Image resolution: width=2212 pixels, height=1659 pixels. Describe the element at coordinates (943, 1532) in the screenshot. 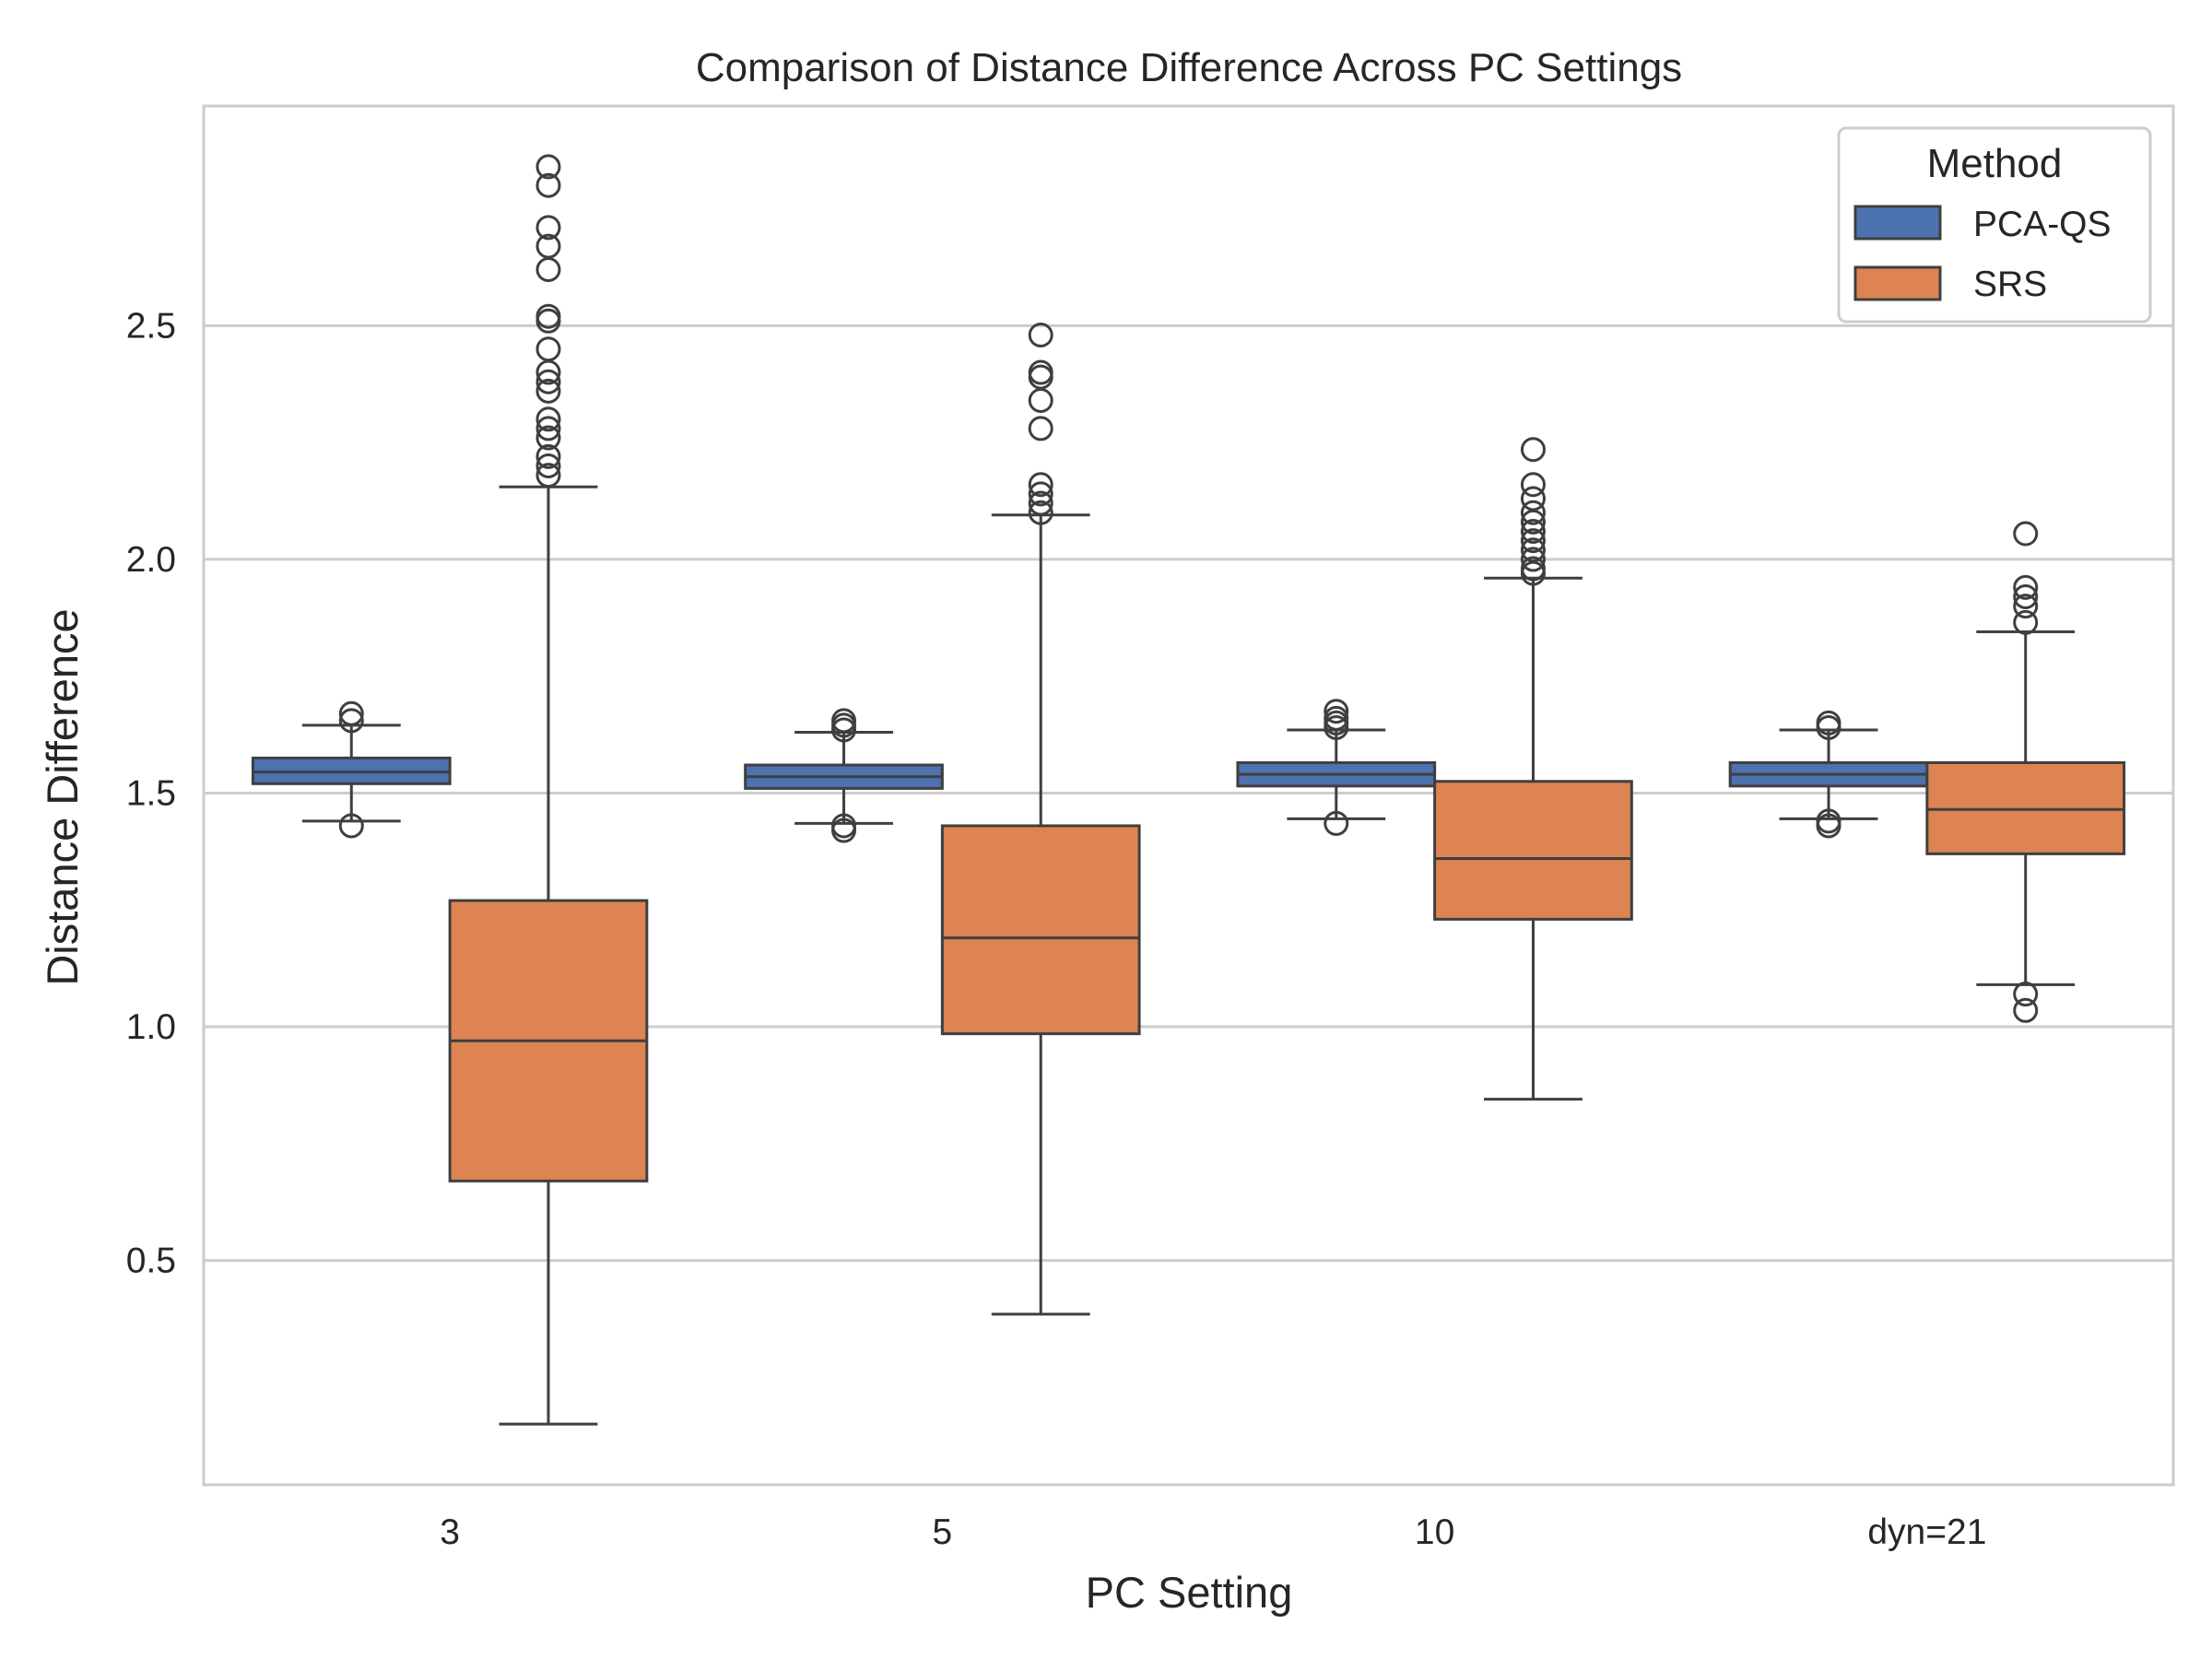

I see `x-tick-label-5: 5` at that location.